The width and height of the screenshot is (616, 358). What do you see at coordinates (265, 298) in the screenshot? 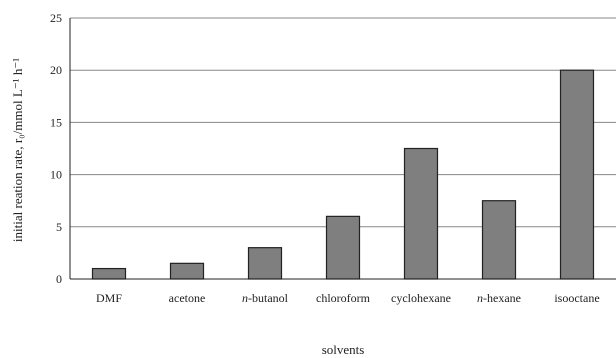
I see `x-tick-label-2: n-butanol` at bounding box center [265, 298].